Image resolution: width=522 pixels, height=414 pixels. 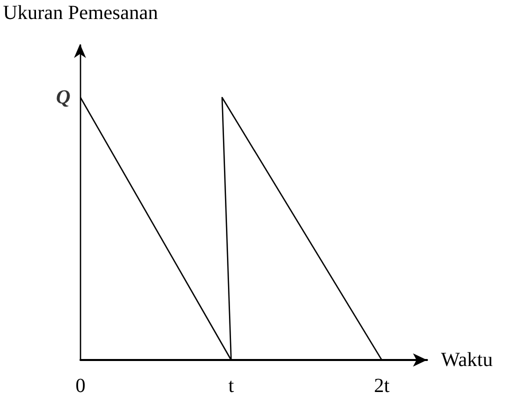 What do you see at coordinates (382, 386) in the screenshot?
I see `x-tick-label: 2t` at bounding box center [382, 386].